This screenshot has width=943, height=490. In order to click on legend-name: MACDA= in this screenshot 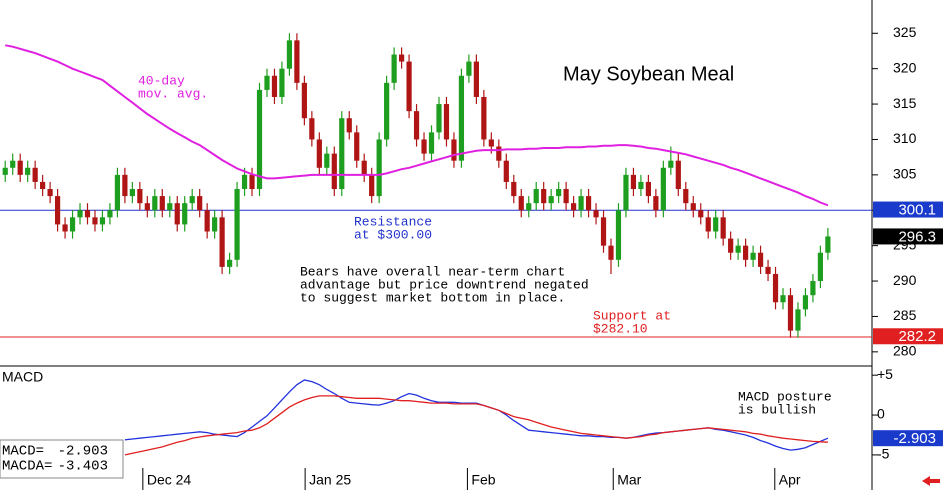, I will do `click(27, 467)`.